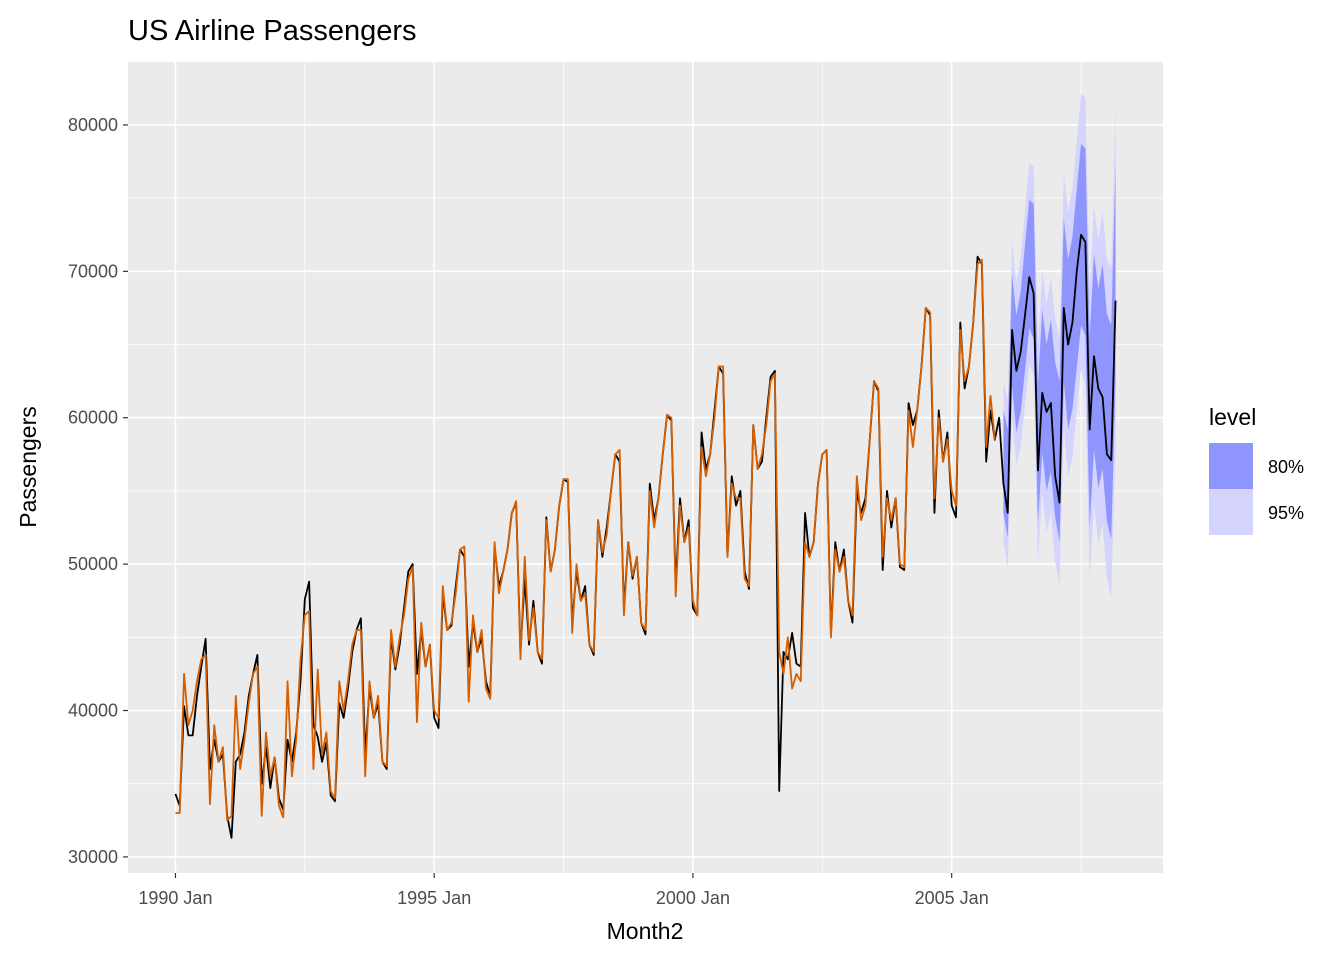 Image resolution: width=1344 pixels, height=965 pixels. I want to click on legend-label: 95%, so click(1286, 513).